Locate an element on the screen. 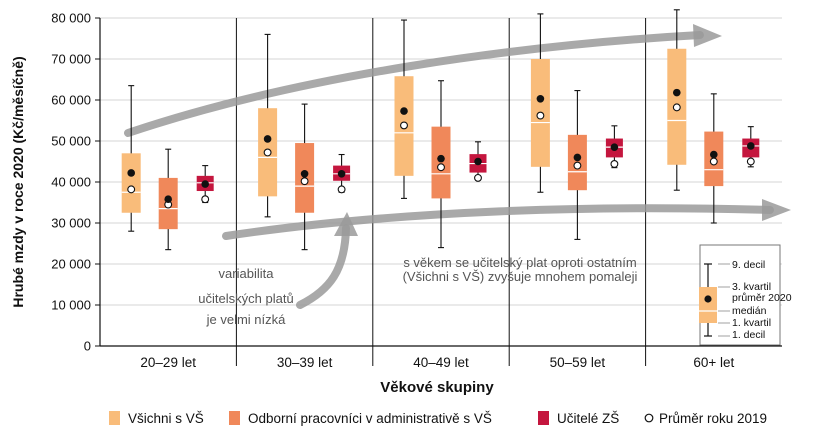 The height and width of the screenshot is (445, 813). annotation-left-line-2: učitelských platů is located at coordinates (245, 298).